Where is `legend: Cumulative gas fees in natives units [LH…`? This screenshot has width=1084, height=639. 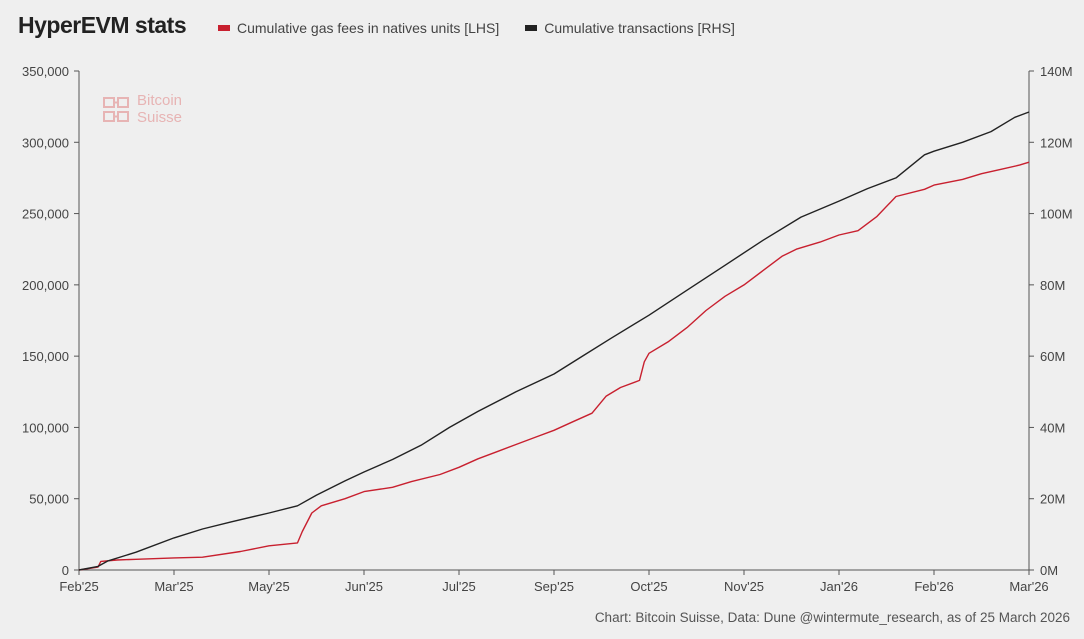 legend: Cumulative gas fees in natives units [LH… is located at coordinates (476, 28).